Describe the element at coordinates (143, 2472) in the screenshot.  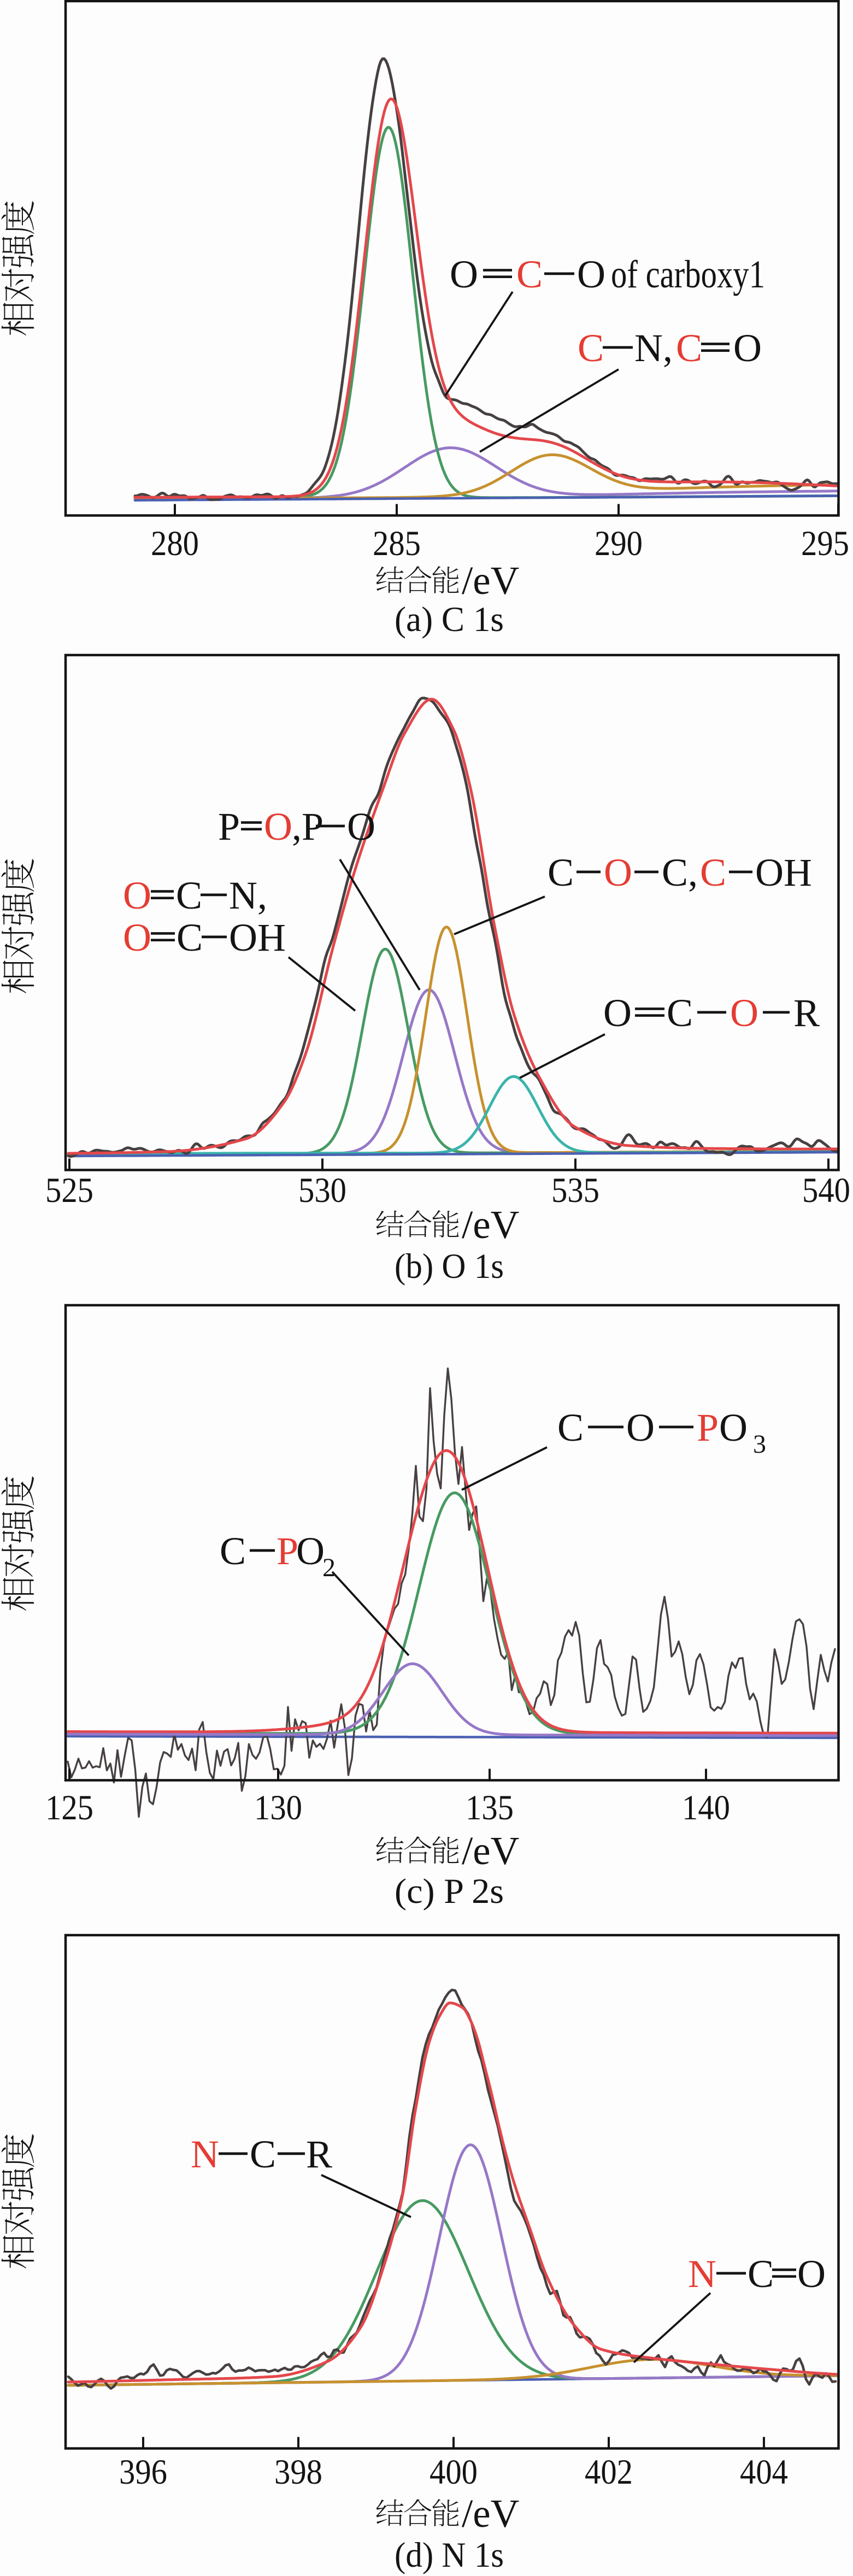
I see `svg-text: 396` at that location.